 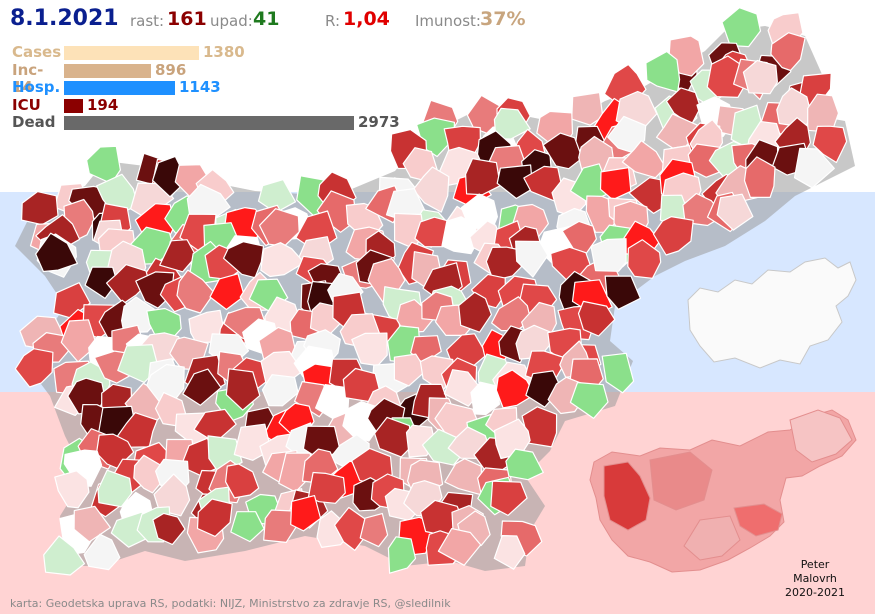 What do you see at coordinates (266, 19) in the screenshot?
I see `upad-value: 41` at bounding box center [266, 19].